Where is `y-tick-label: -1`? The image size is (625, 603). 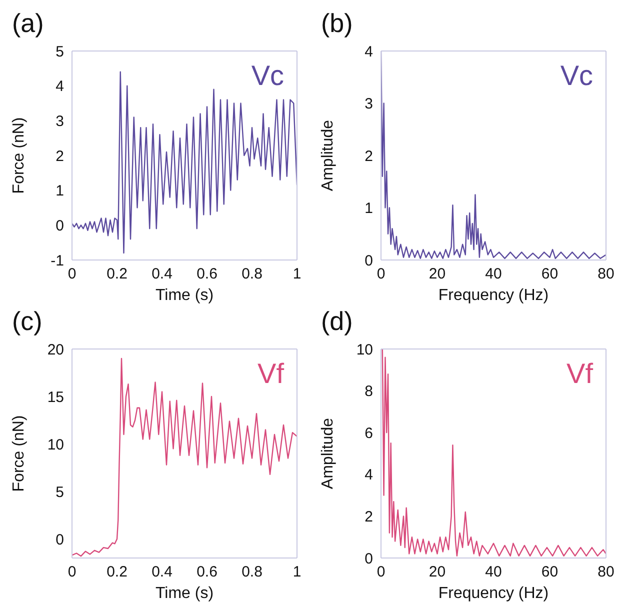
y-tick-label: -1 is located at coordinates (57, 261).